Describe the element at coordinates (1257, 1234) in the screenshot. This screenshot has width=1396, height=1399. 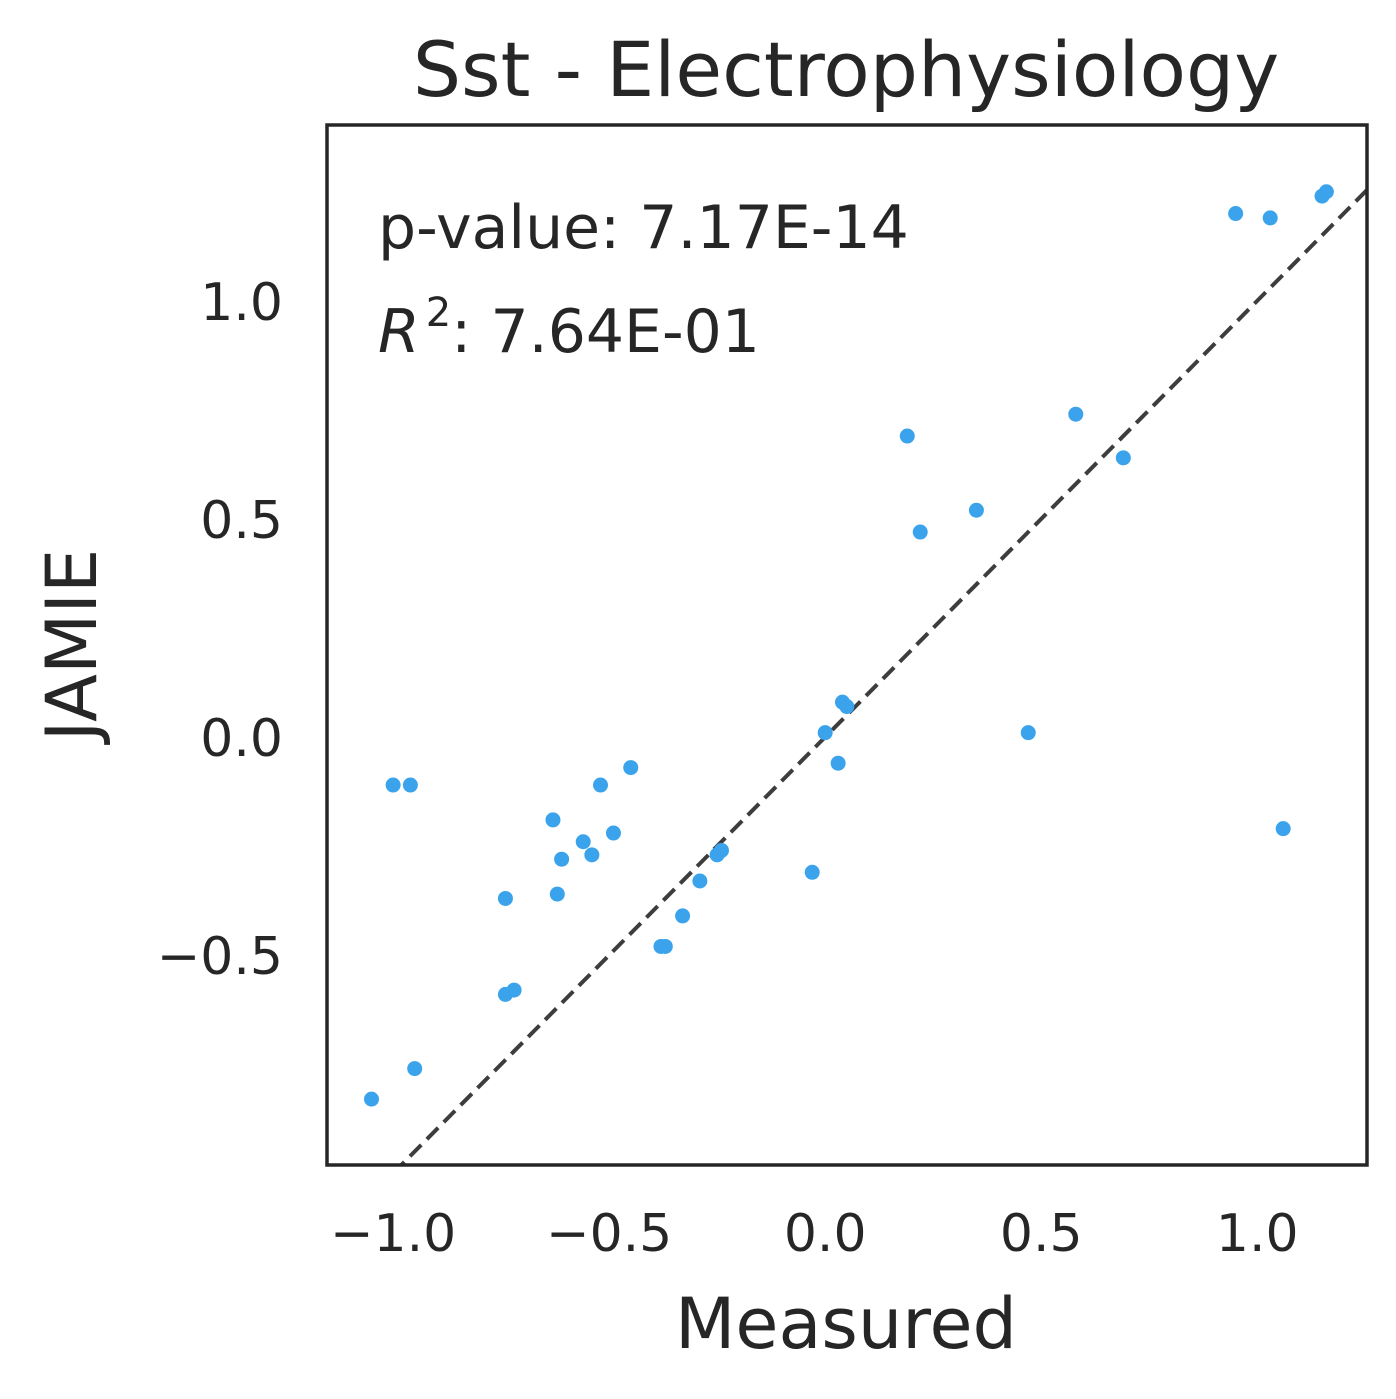
I see `x-tick-label: 1.0` at that location.